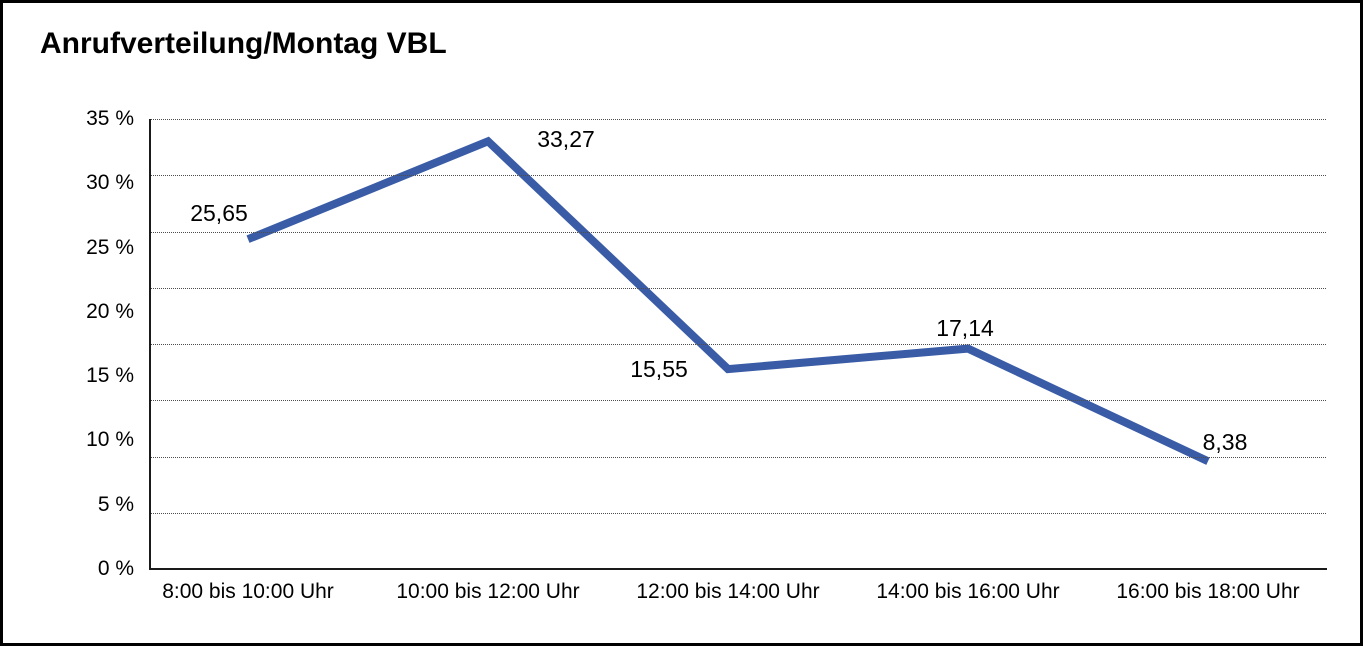  What do you see at coordinates (738, 569) in the screenshot?
I see `x-axis-line` at bounding box center [738, 569].